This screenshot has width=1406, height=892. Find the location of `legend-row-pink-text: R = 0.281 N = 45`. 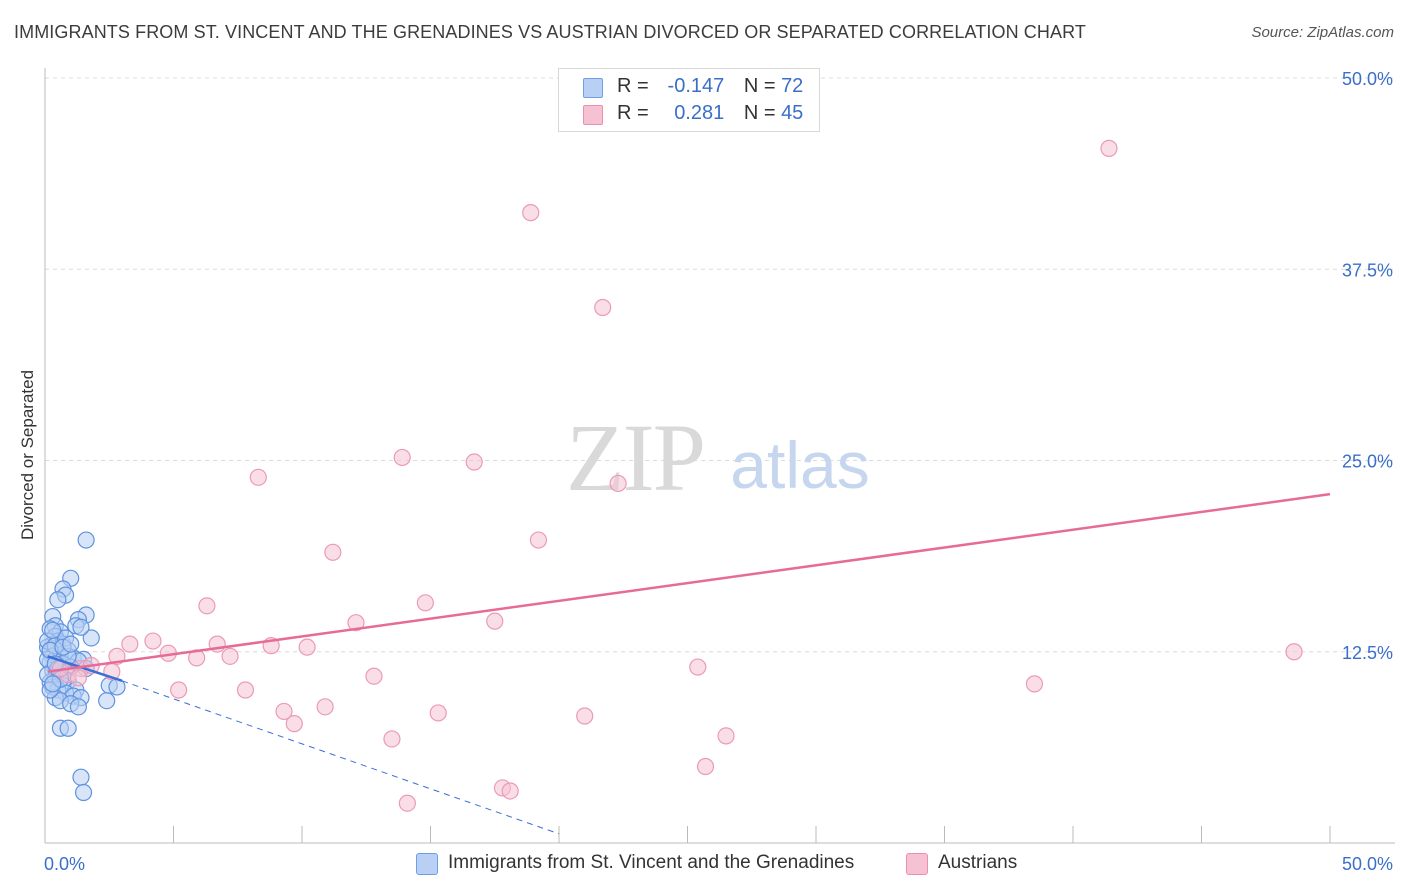

legend-row-pink-text: R = 0.281 N = 45 is located at coordinates (710, 113).